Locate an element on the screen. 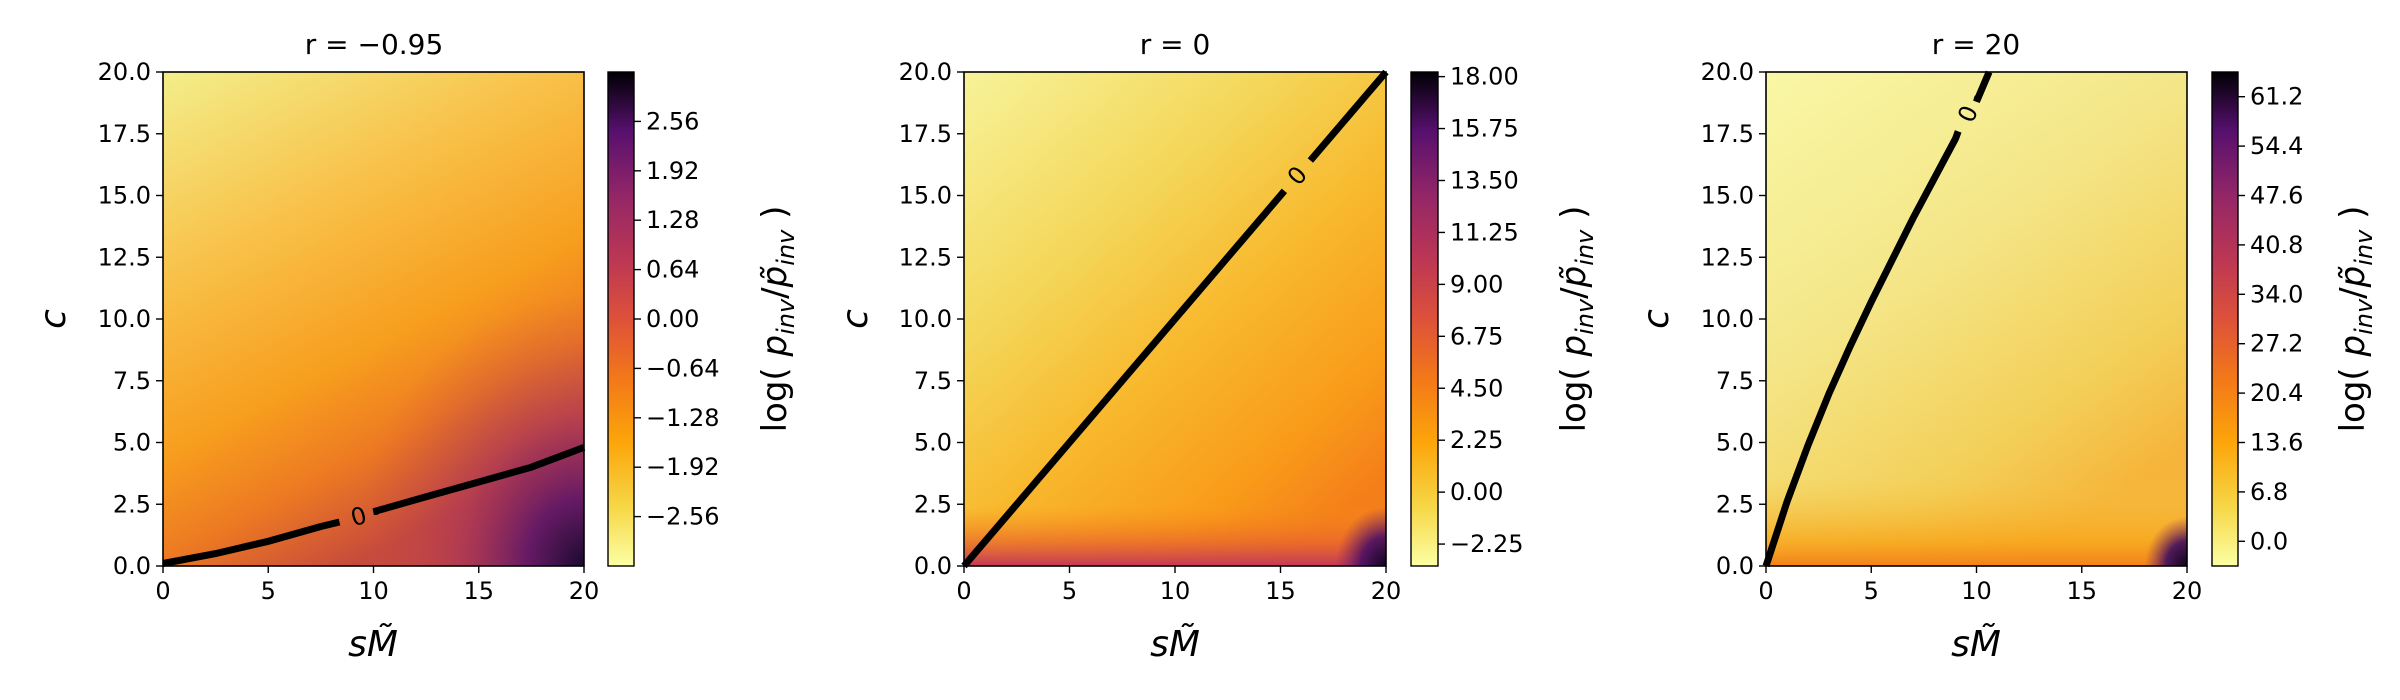 The height and width of the screenshot is (700, 2400). colorbar-tick-label: 6.75 is located at coordinates (1476, 336).